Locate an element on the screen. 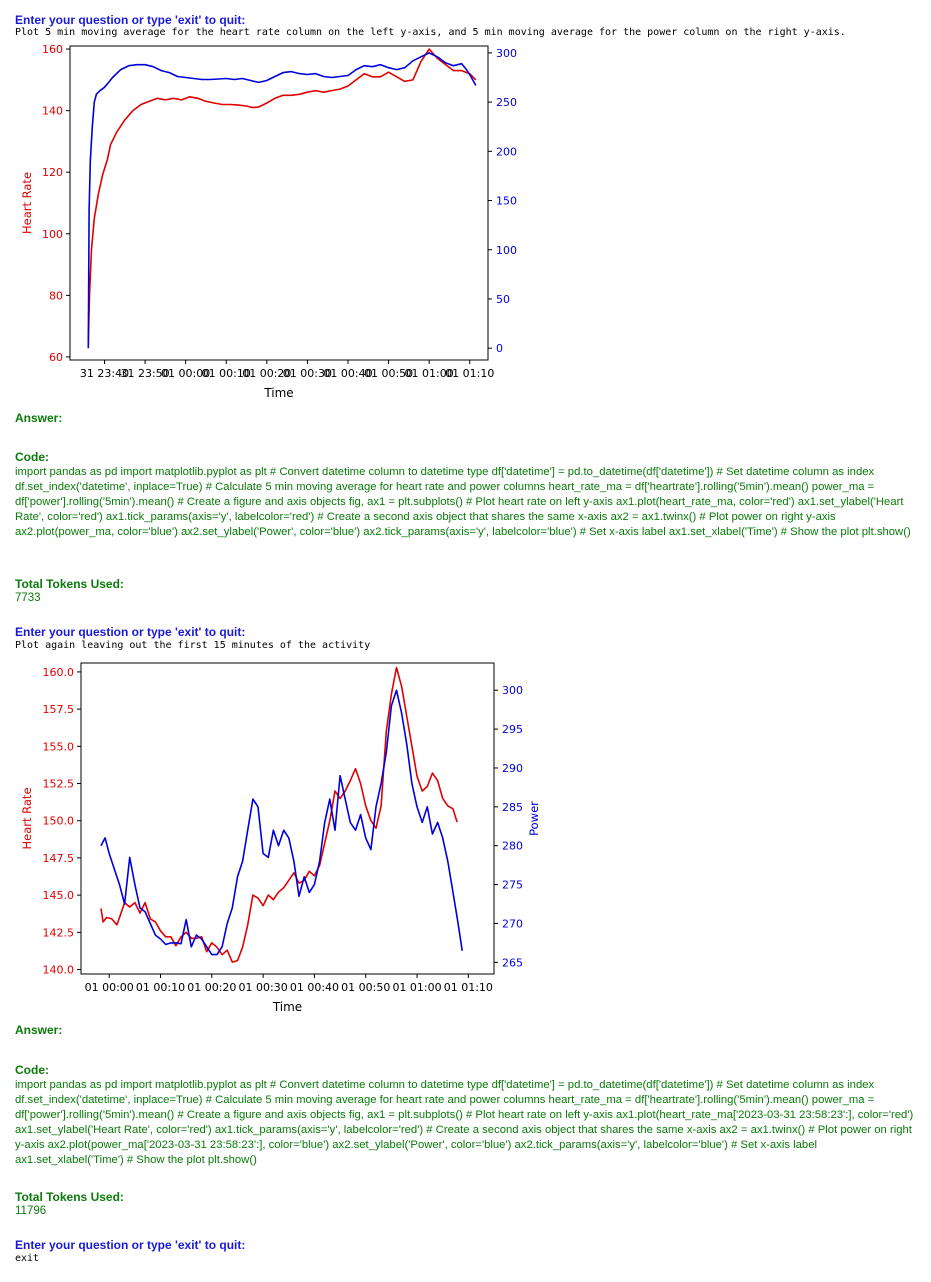 This screenshot has width=931, height=1282. y-left-tick-label: 157.5 is located at coordinates (59, 709).